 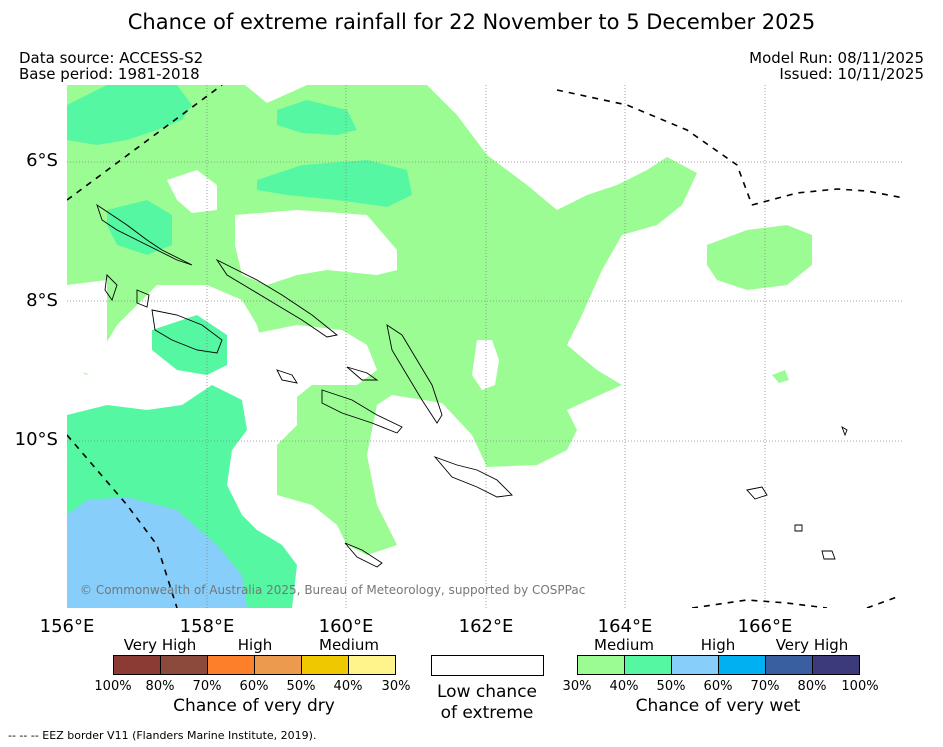 What do you see at coordinates (860, 686) in the screenshot?
I see `wet-tick: 100%` at bounding box center [860, 686].